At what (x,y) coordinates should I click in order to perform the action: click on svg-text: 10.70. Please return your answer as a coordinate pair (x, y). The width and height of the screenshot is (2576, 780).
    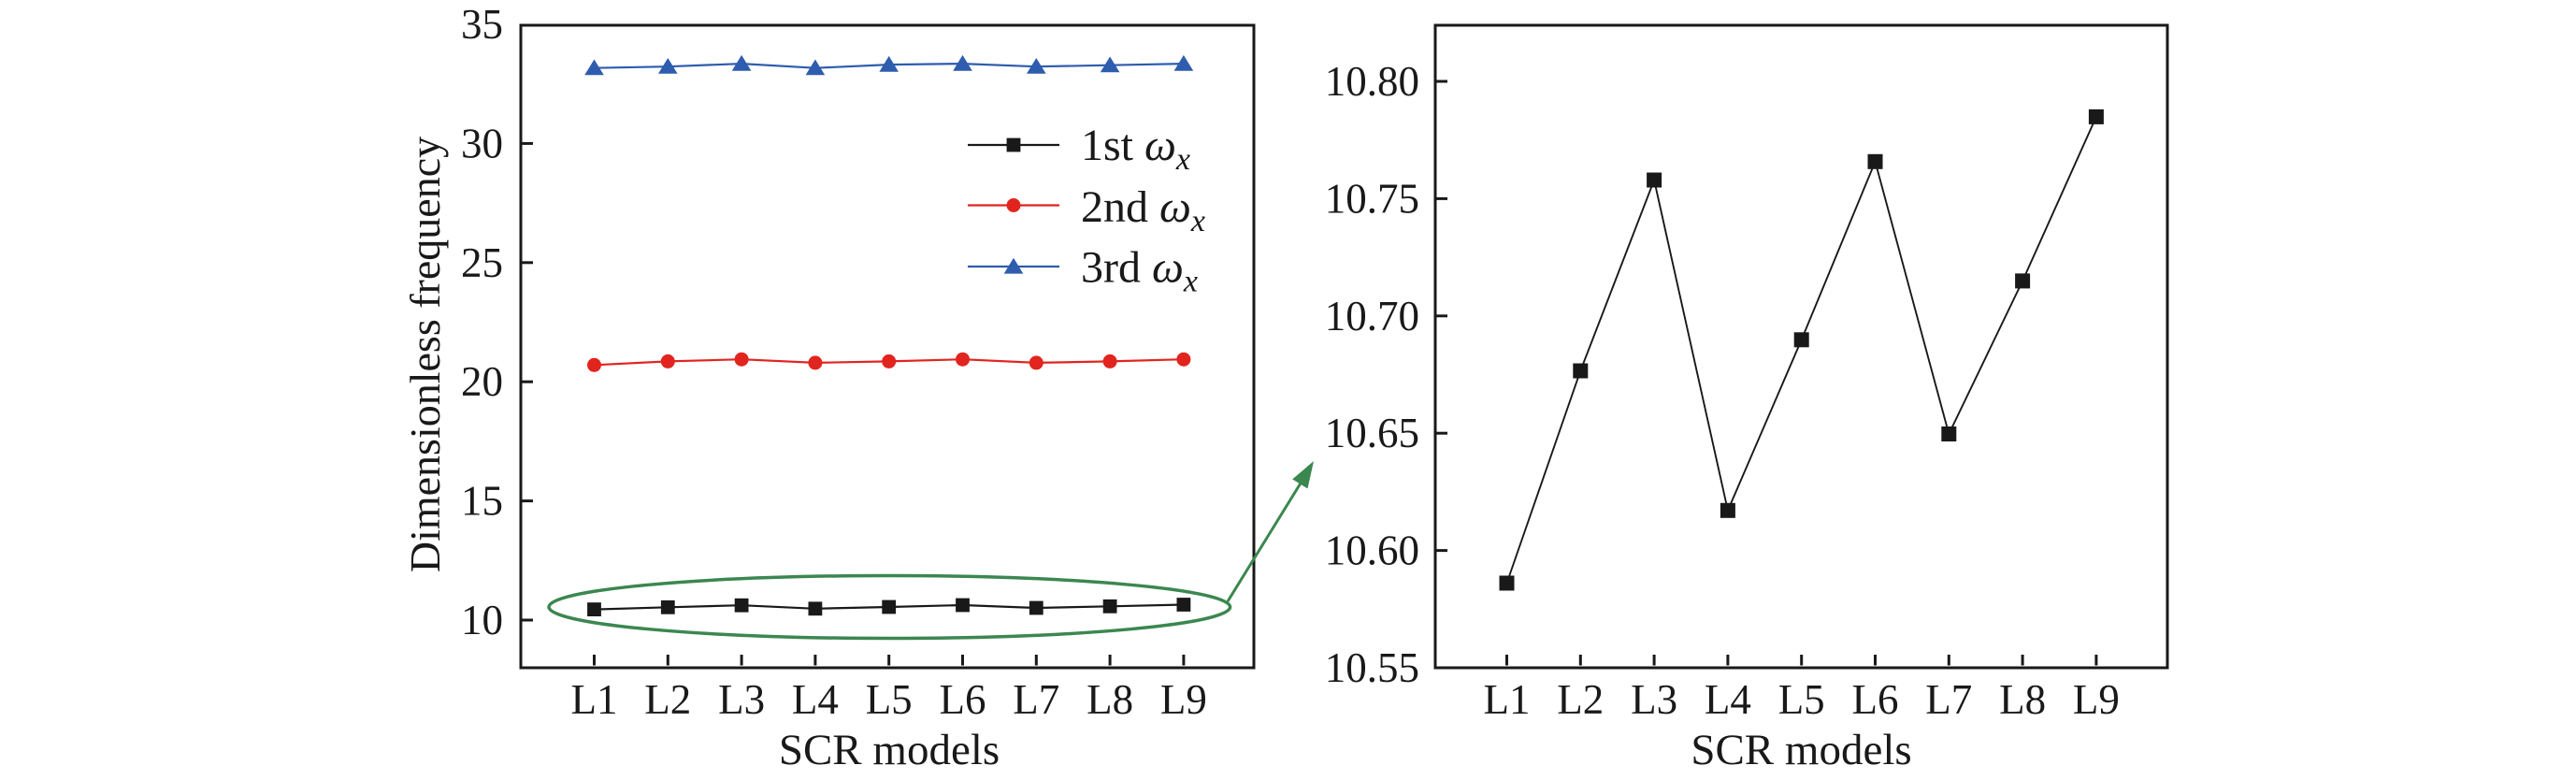
    Looking at the image, I should click on (1372, 316).